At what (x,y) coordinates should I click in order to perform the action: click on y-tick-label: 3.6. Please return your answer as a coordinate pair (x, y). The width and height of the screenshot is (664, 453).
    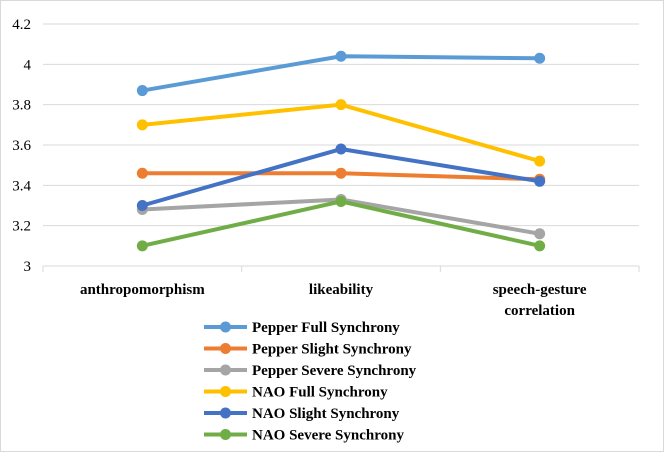
    Looking at the image, I should click on (21, 146).